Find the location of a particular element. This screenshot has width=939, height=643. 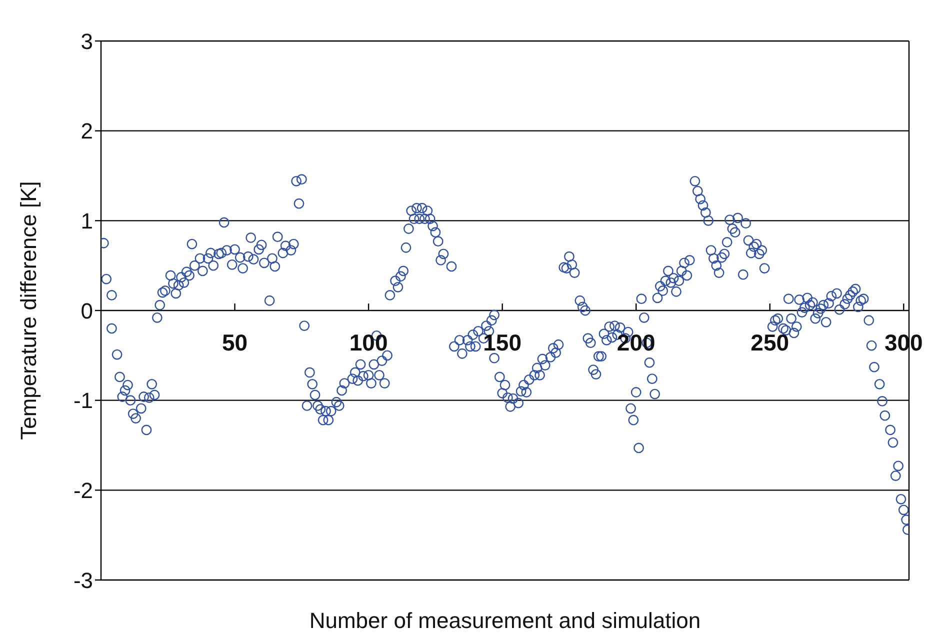

x-tick-label: 150 is located at coordinates (502, 343).